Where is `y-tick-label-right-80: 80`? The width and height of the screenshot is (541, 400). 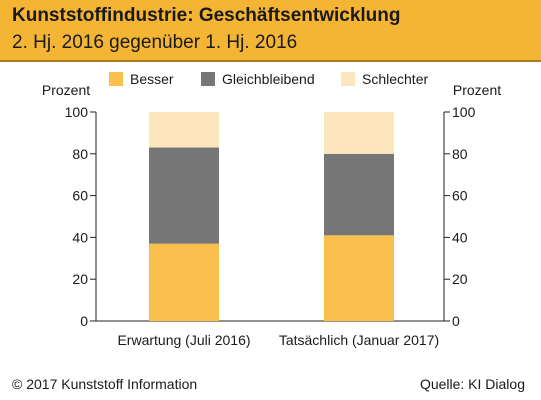
y-tick-label-right-80: 80 is located at coordinates (460, 154).